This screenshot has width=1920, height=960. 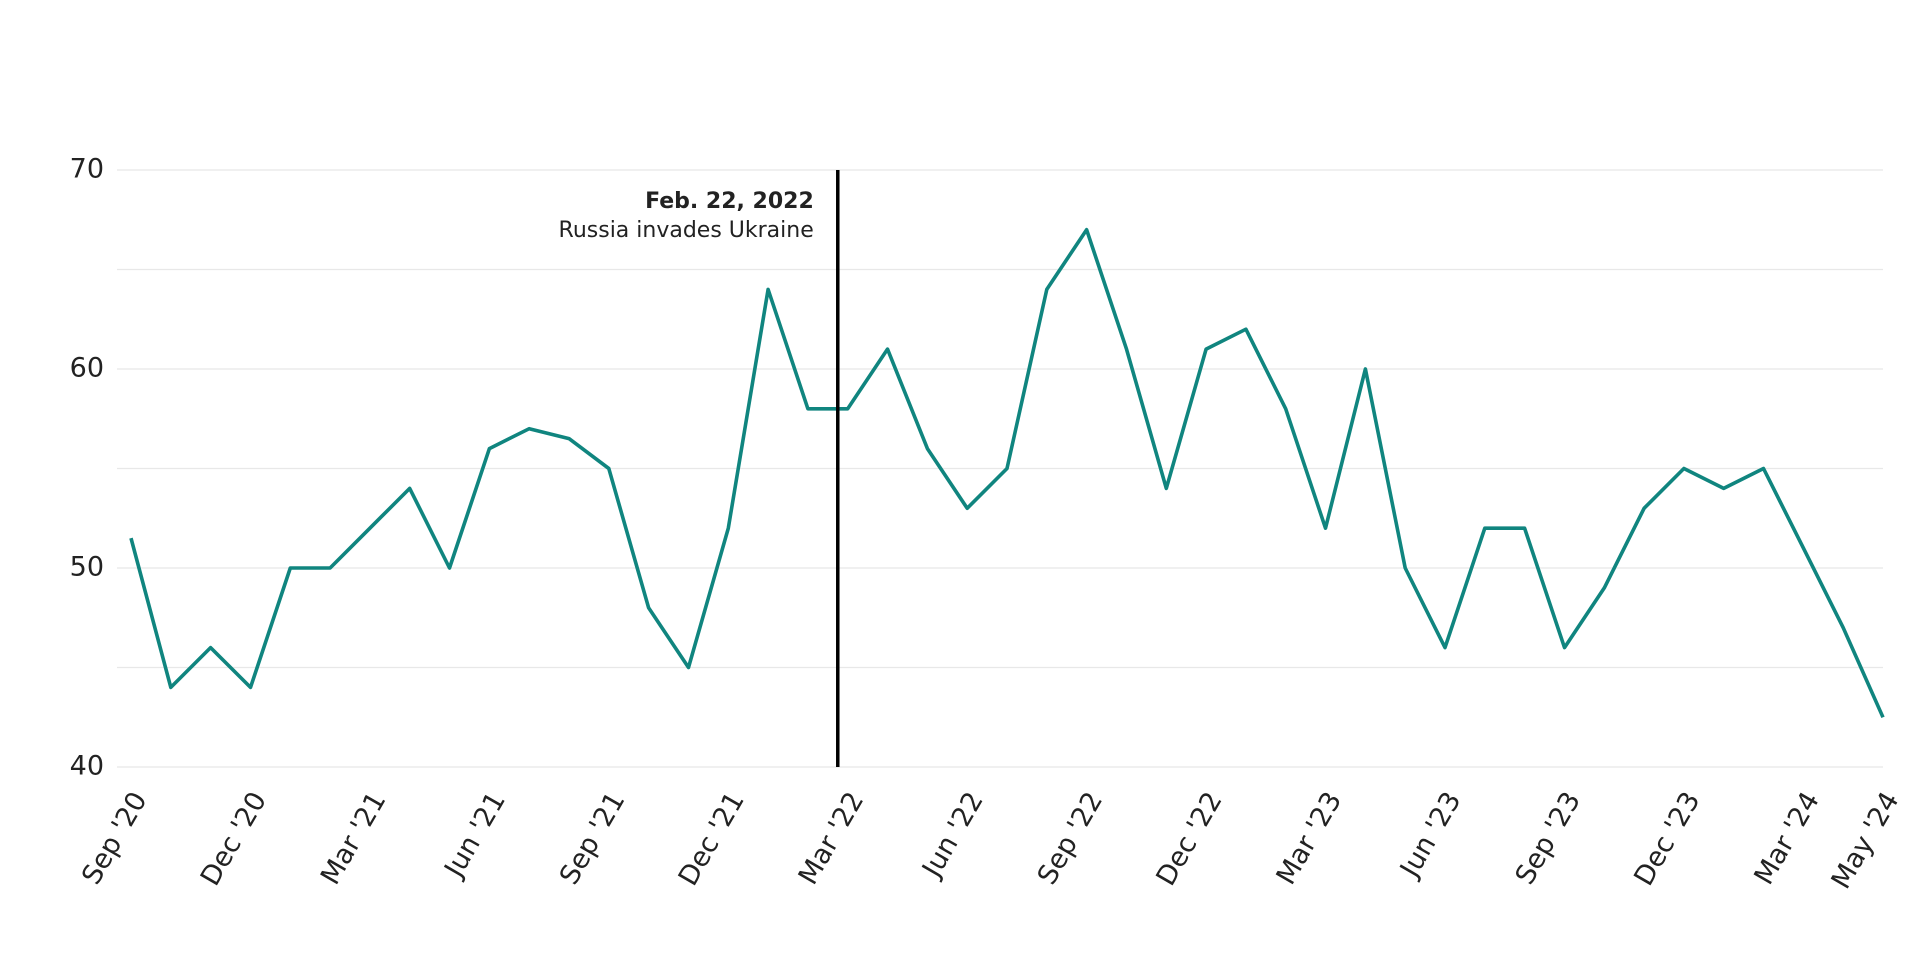 I want to click on x-tick-label: Mar '22, so click(x=832, y=838).